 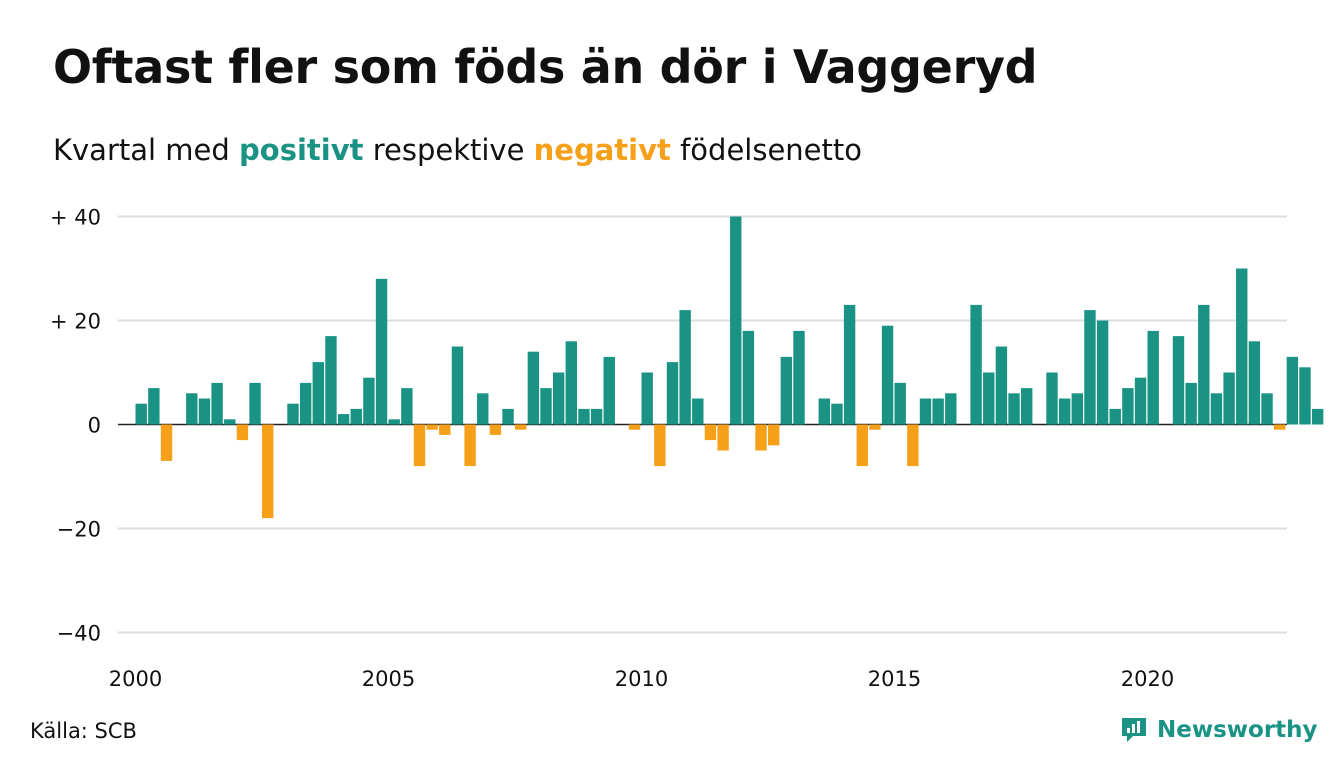 What do you see at coordinates (75, 322) in the screenshot?
I see `y-tick-label: + 20` at bounding box center [75, 322].